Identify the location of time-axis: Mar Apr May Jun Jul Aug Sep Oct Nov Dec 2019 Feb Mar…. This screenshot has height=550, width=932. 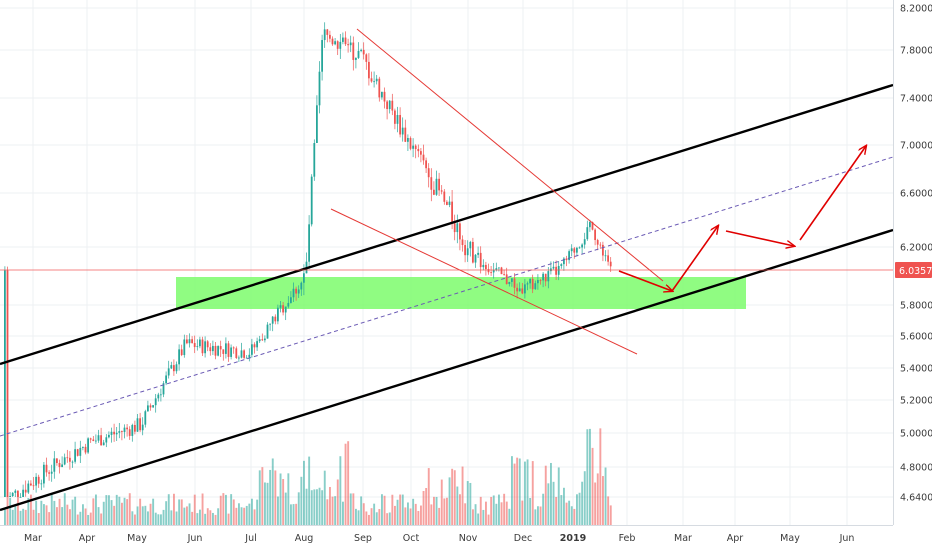
(439, 538).